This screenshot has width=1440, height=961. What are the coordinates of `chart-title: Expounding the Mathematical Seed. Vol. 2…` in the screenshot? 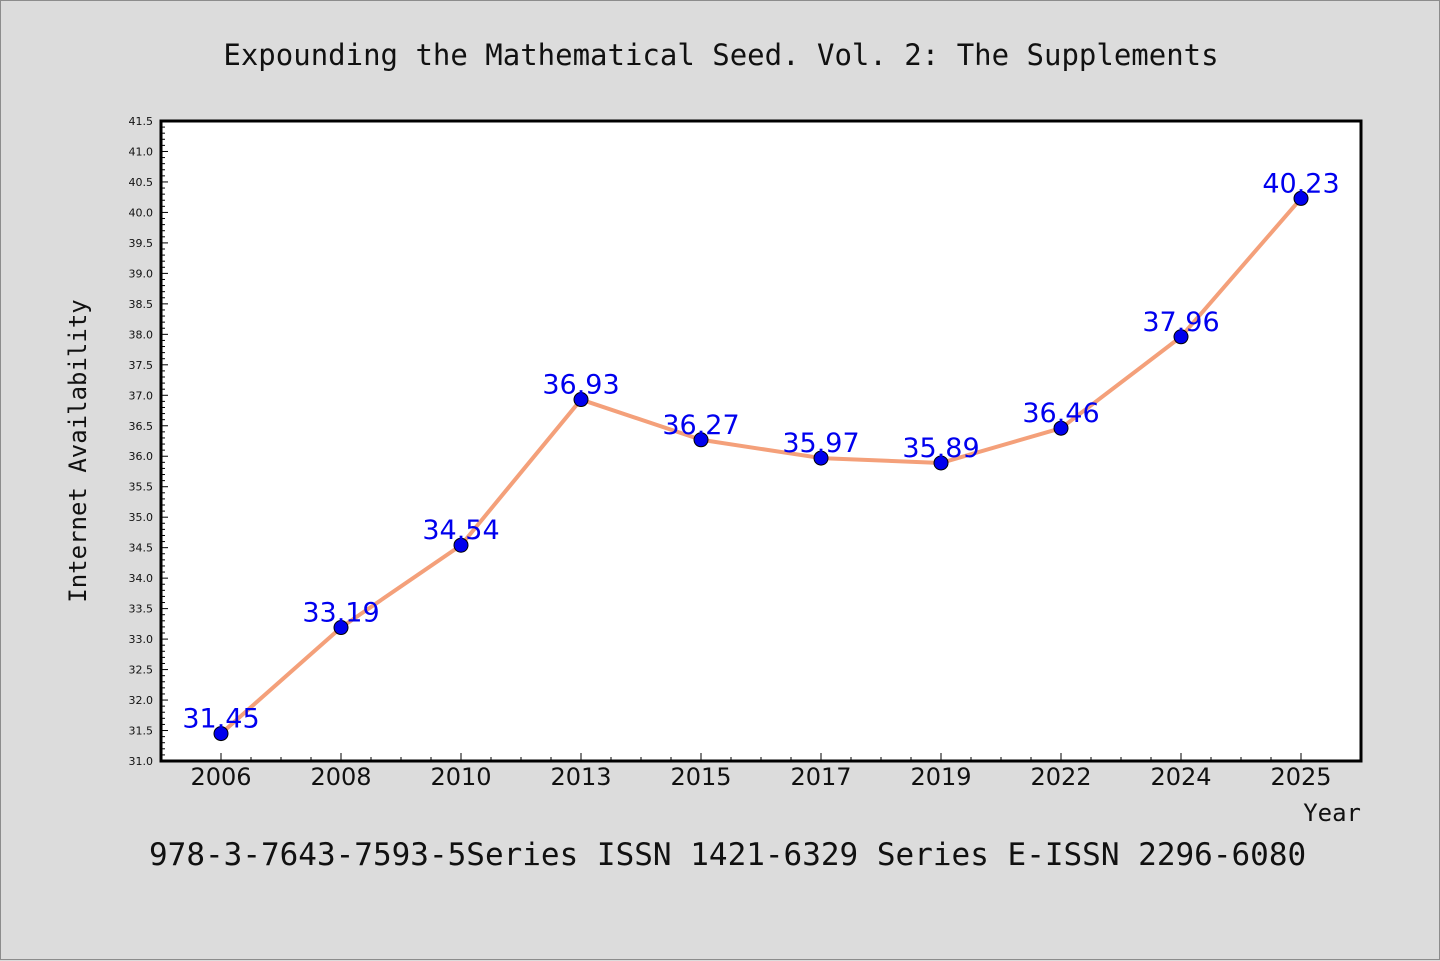 It's located at (720, 55).